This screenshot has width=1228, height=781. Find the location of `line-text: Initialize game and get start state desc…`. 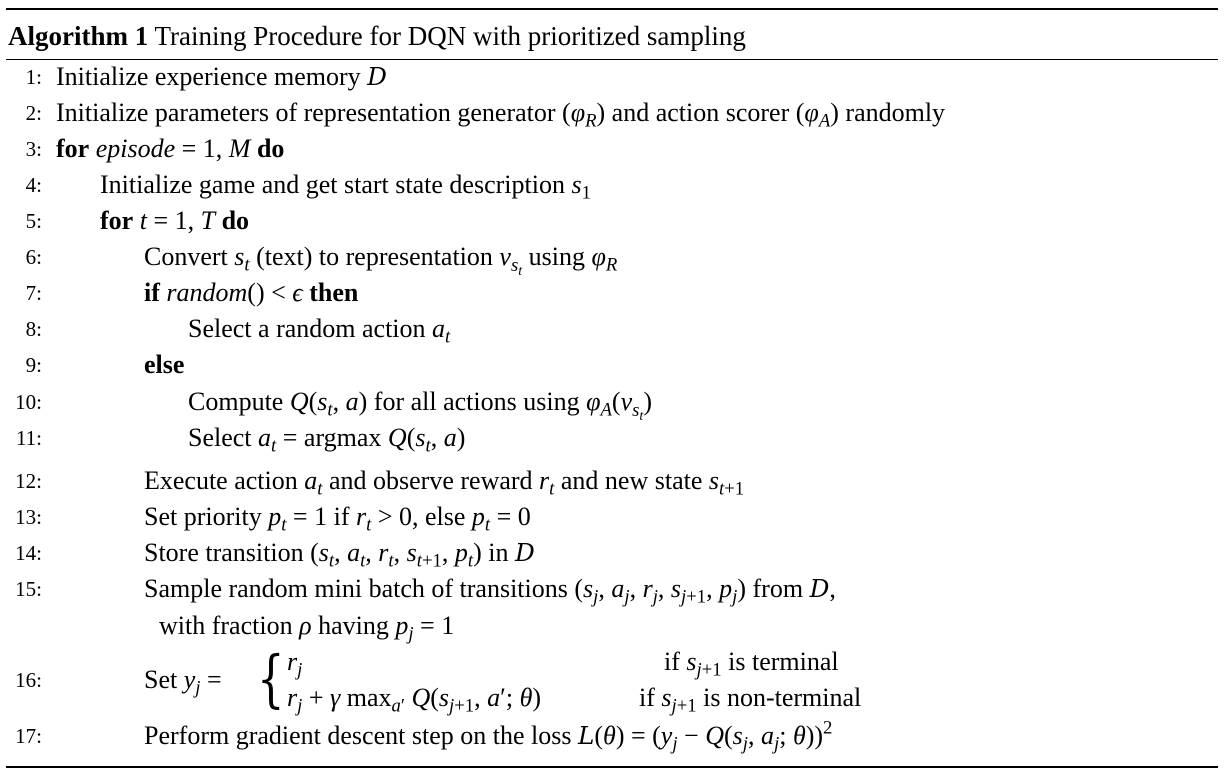

line-text: Initialize game and get start state desc… is located at coordinates (345, 187).